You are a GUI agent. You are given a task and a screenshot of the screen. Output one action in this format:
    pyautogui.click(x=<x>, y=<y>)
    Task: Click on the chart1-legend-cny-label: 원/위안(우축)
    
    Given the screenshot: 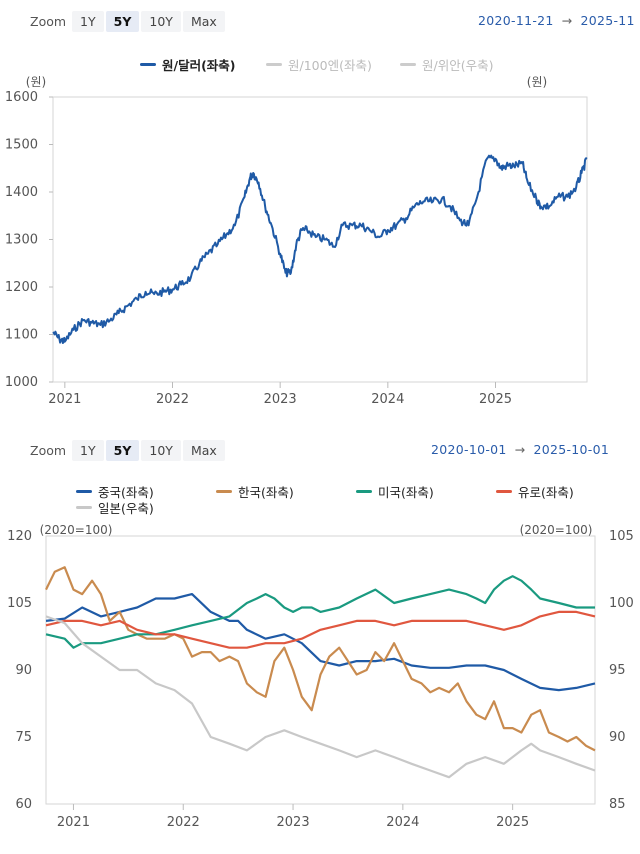 What is the action you would take?
    pyautogui.click(x=458, y=65)
    